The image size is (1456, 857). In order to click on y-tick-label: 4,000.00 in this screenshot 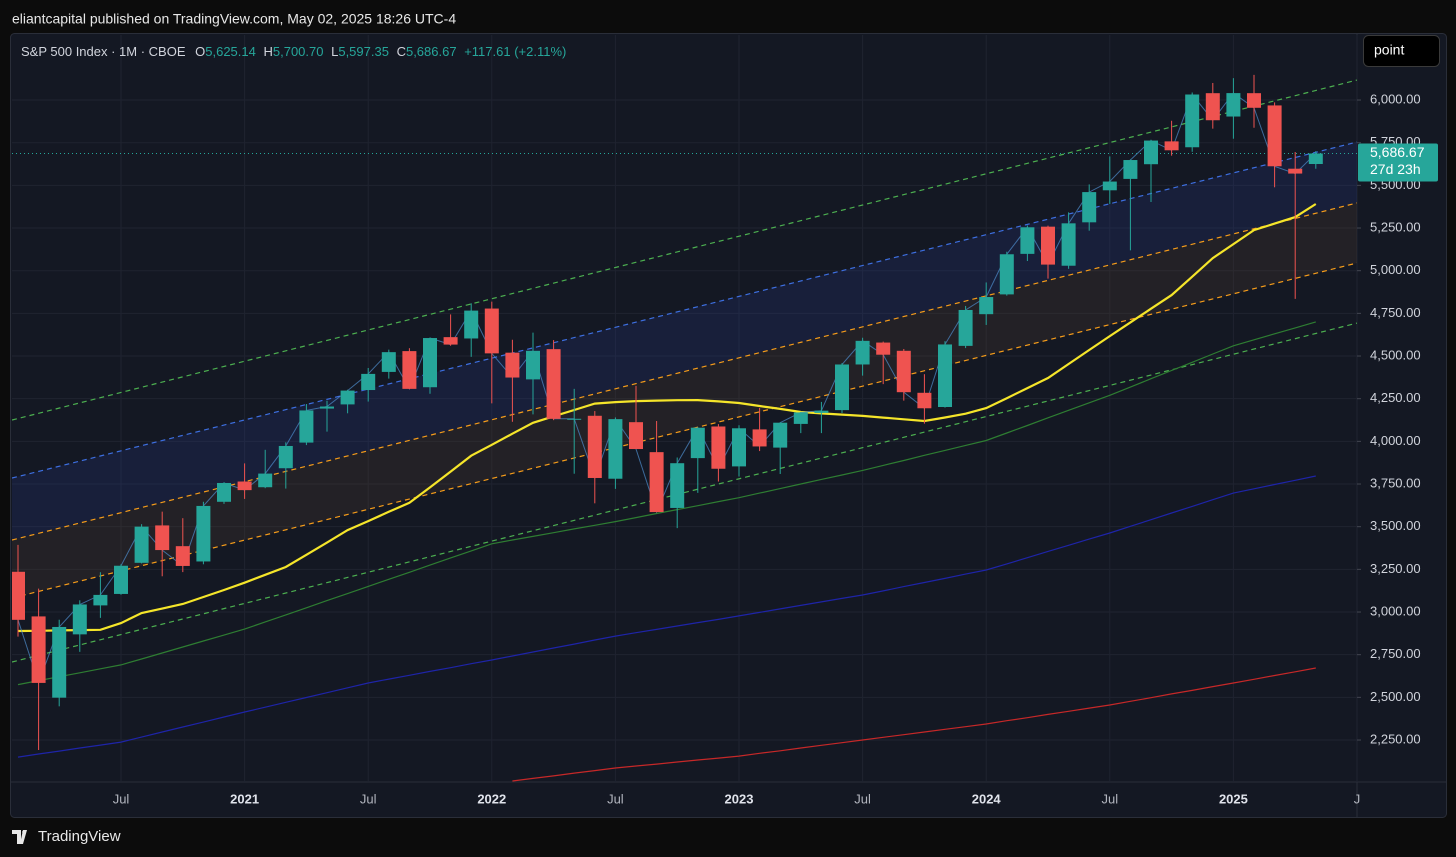, I will do `click(1395, 440)`.